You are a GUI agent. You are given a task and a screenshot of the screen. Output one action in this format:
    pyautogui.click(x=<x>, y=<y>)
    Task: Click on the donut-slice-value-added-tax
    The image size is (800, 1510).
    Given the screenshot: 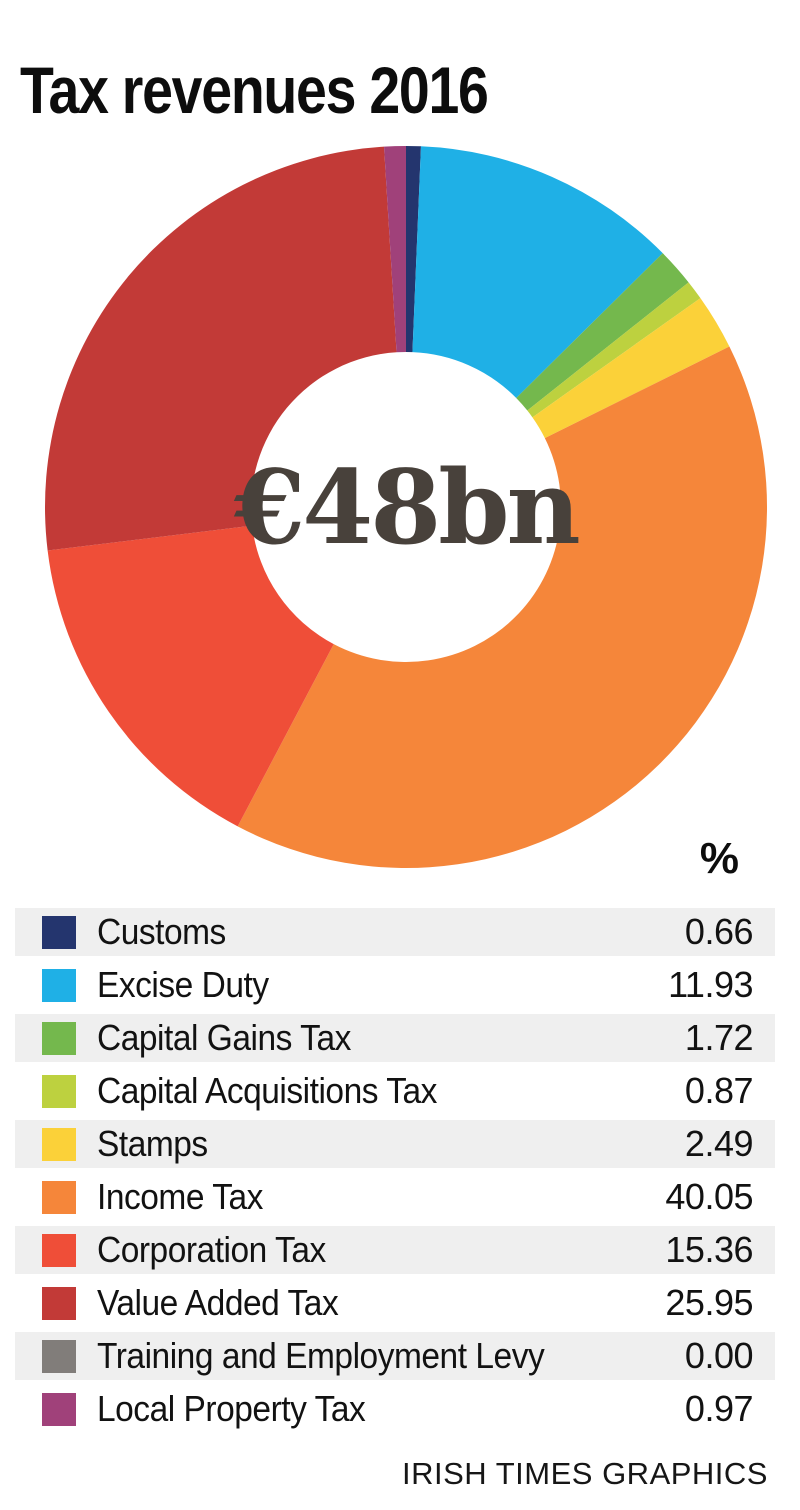 What is the action you would take?
    pyautogui.click(x=220, y=348)
    